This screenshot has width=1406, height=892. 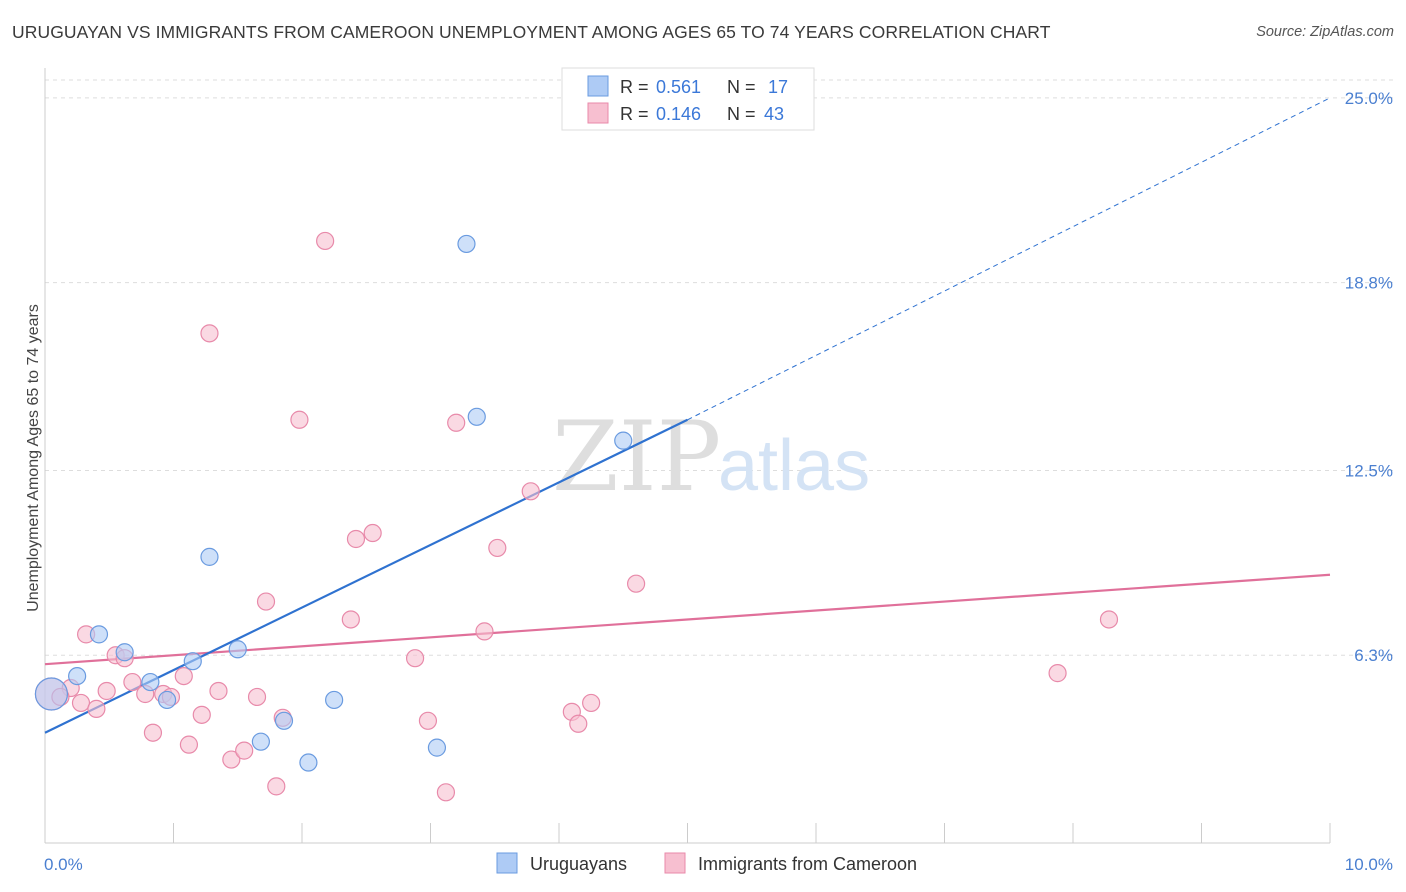 What do you see at coordinates (1369, 98) in the screenshot?
I see `y-tick-label: 25.0%` at bounding box center [1369, 98].